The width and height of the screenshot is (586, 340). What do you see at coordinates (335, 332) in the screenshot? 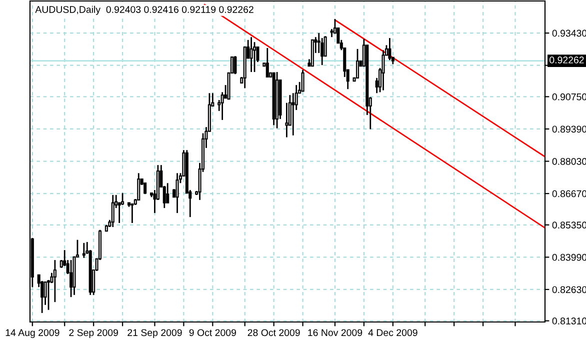
I see `x-tick-label: 16 Nov 2009` at bounding box center [335, 332].